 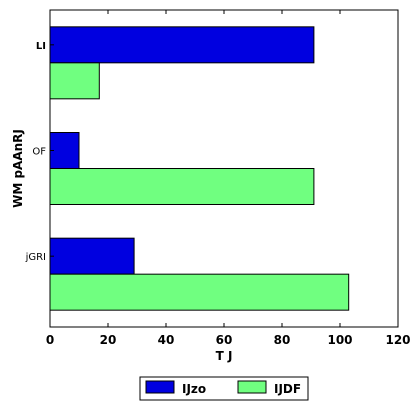 I want to click on y-axis-title: WM pAAnRJ, so click(x=18, y=168).